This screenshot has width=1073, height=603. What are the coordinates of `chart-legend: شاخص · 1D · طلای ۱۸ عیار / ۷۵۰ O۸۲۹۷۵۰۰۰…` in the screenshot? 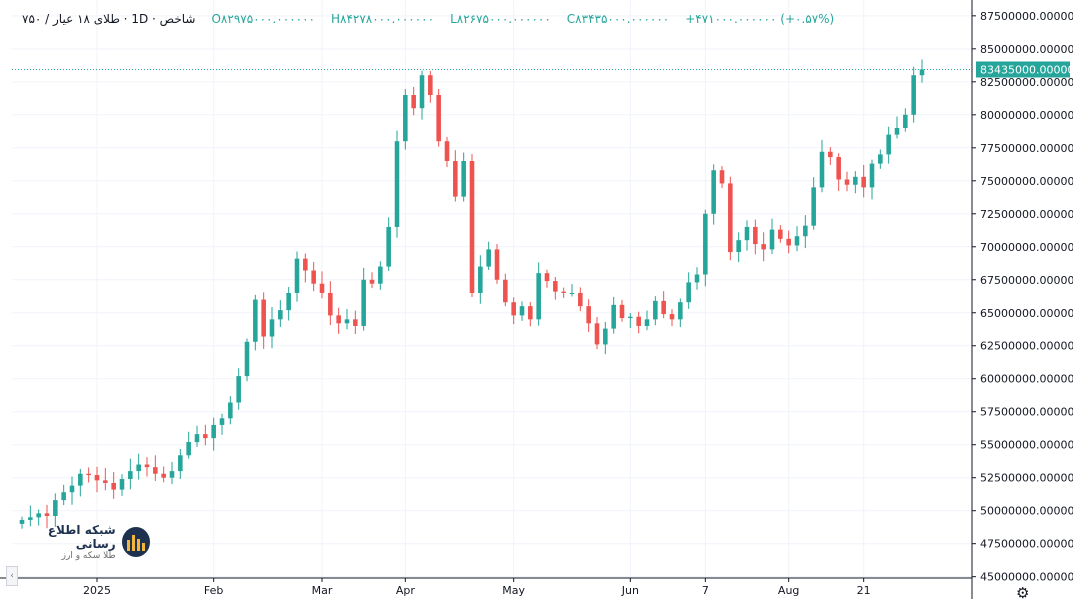 It's located at (428, 19).